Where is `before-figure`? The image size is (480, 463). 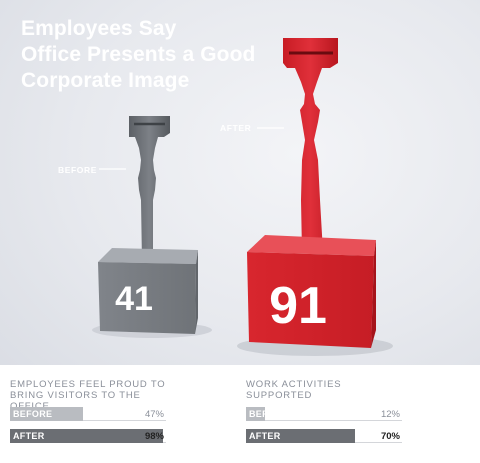
before-figure is located at coordinates (148, 225).